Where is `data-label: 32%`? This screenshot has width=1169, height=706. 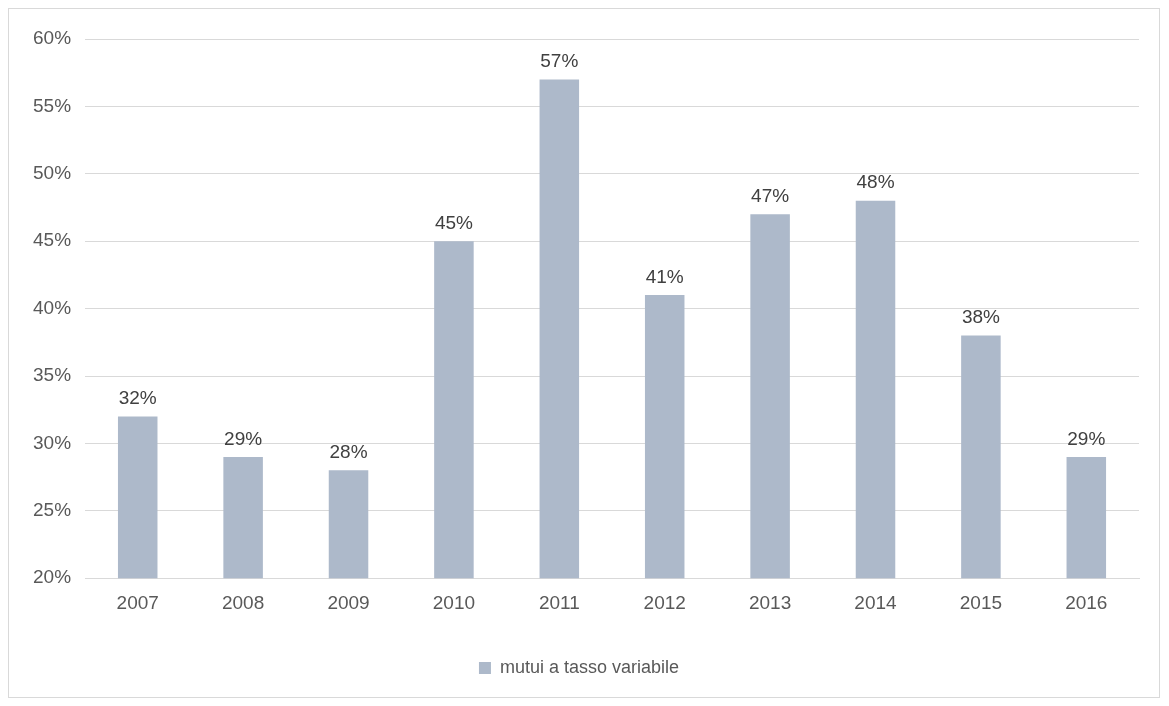 data-label: 32% is located at coordinates (137, 398).